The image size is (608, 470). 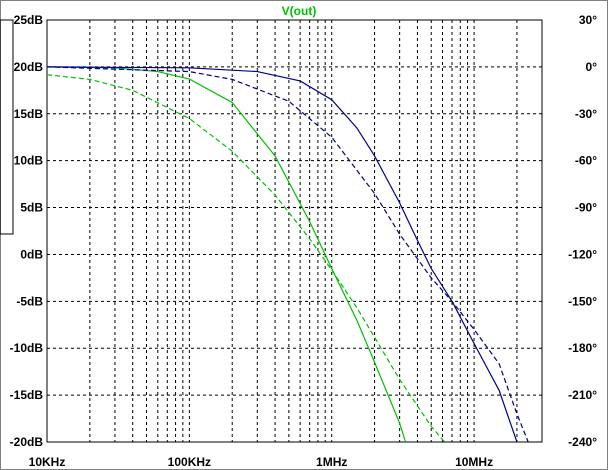 What do you see at coordinates (331, 462) in the screenshot?
I see `x-tick-label: 1MHz` at bounding box center [331, 462].